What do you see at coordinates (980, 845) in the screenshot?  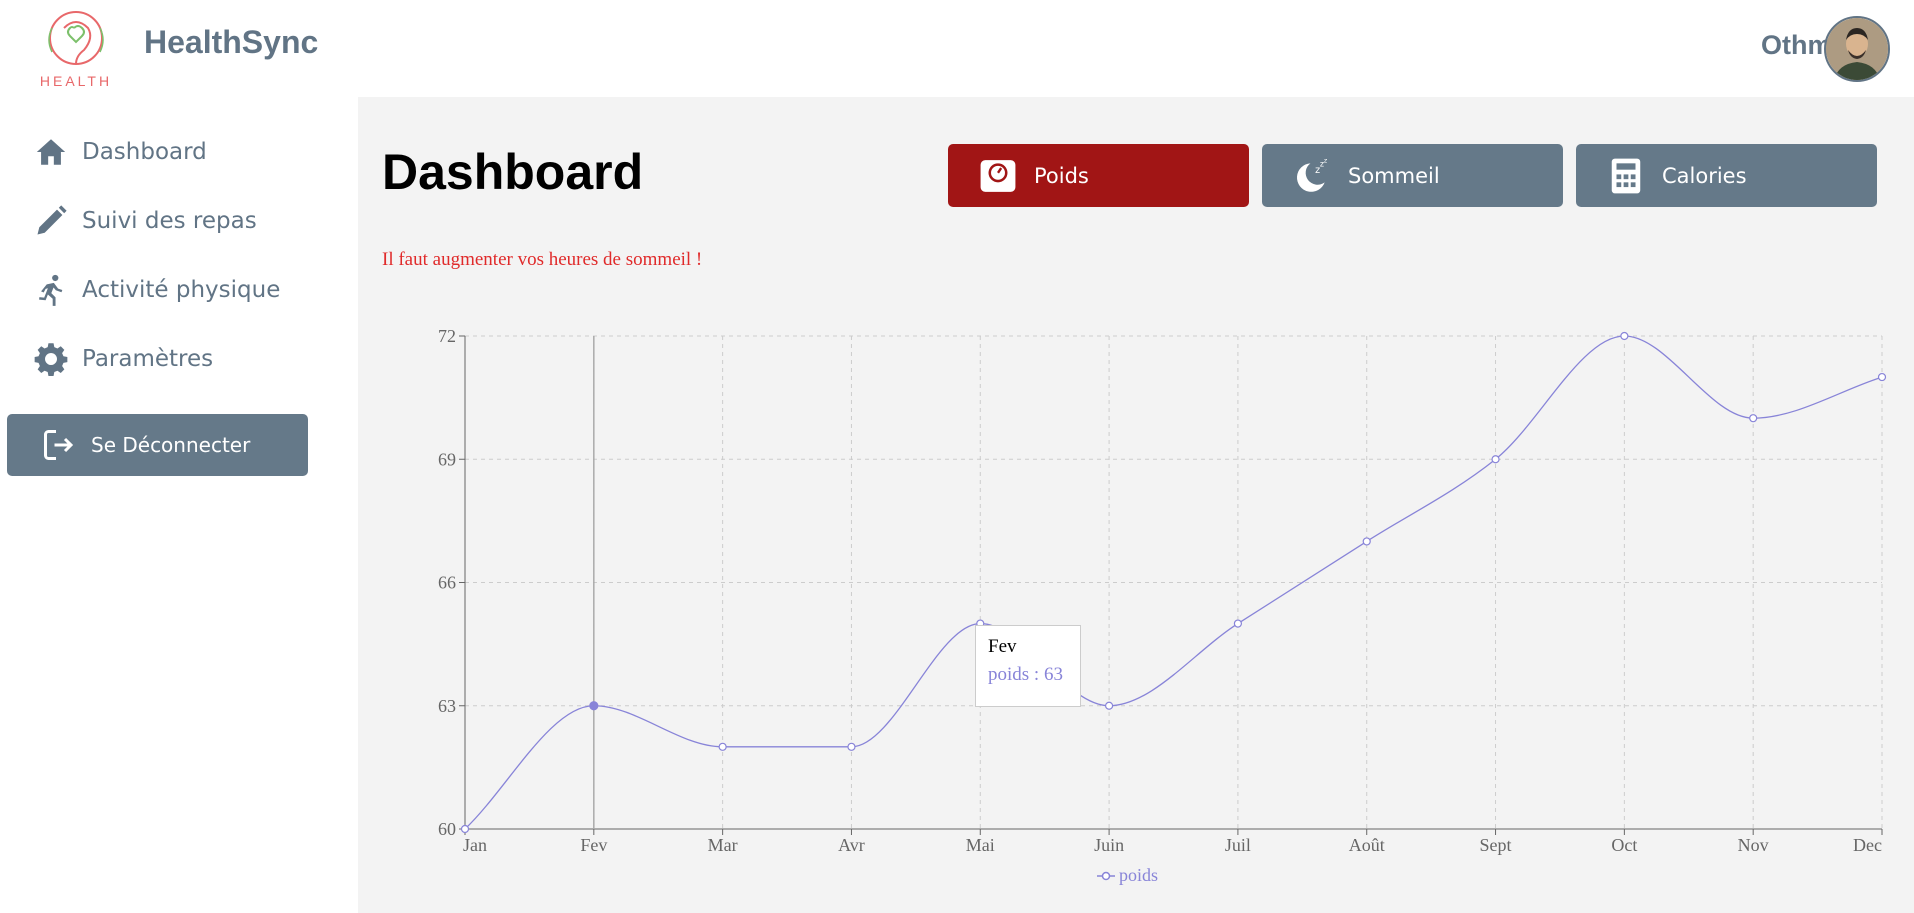 I see `x-tick-label: Mai` at bounding box center [980, 845].